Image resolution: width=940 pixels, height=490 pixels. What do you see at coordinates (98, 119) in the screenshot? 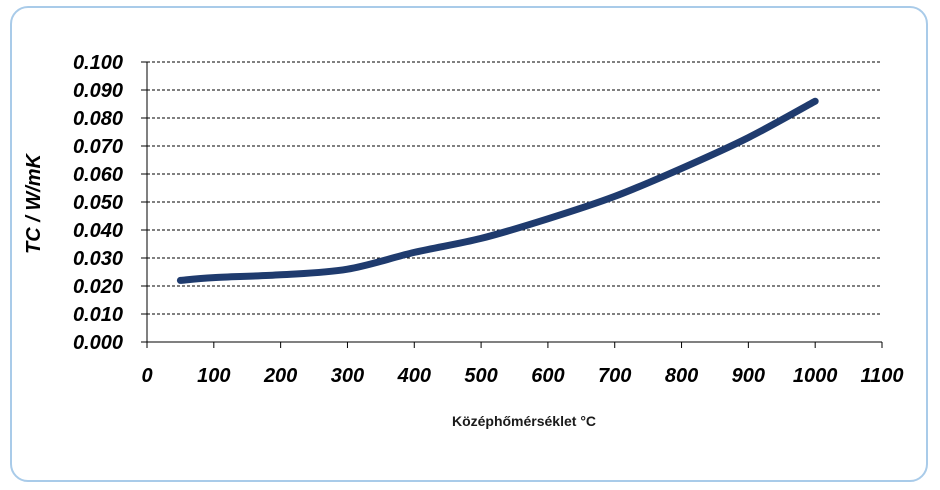
I see `y-tick-label: 0.080` at bounding box center [98, 119].